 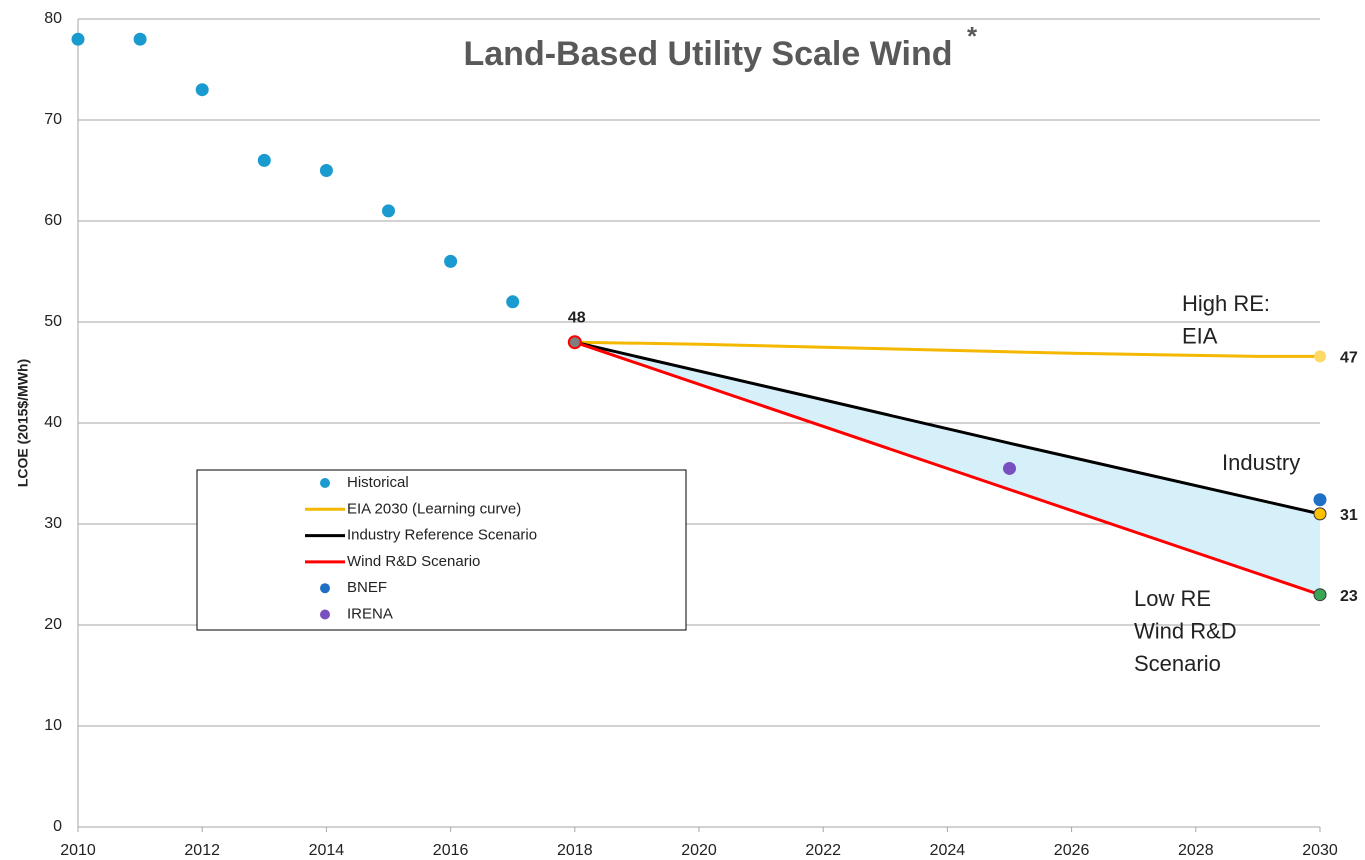 What do you see at coordinates (1349, 596) in the screenshot?
I see `value-label: 23` at bounding box center [1349, 596].